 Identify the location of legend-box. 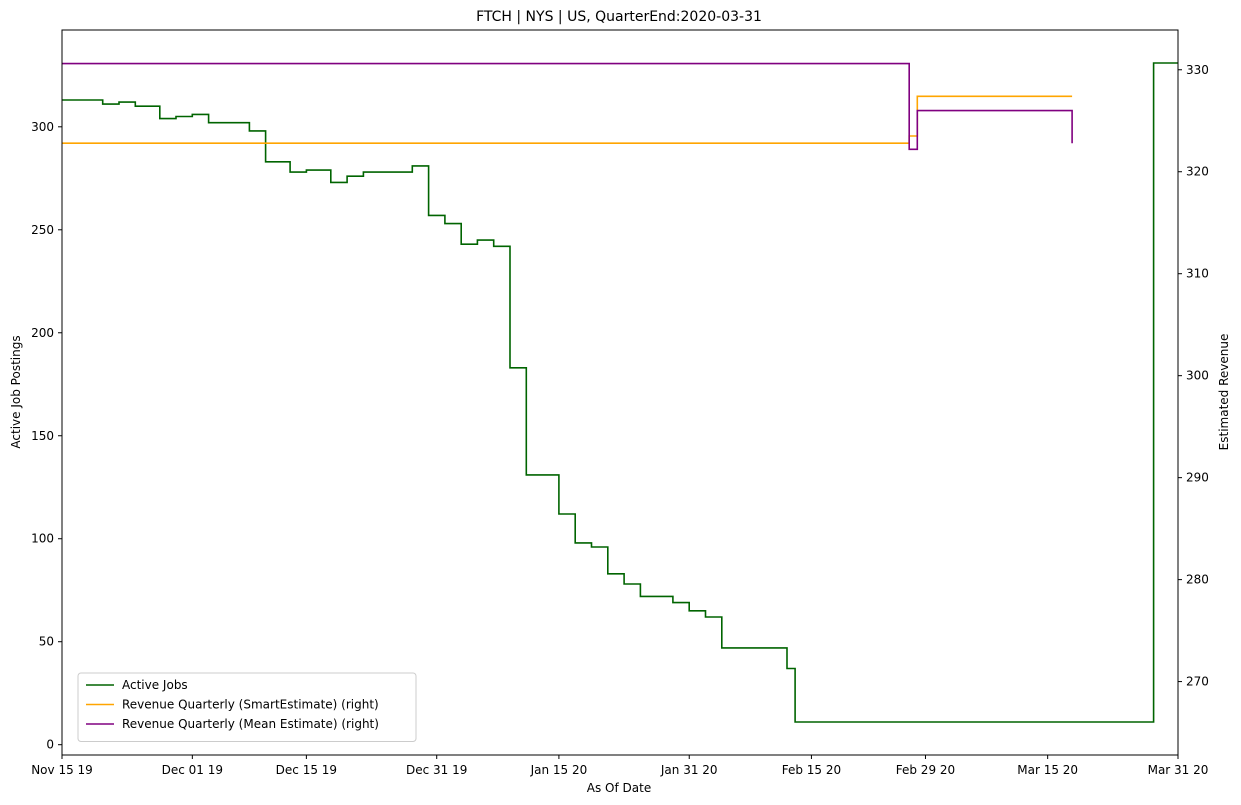
(247, 707).